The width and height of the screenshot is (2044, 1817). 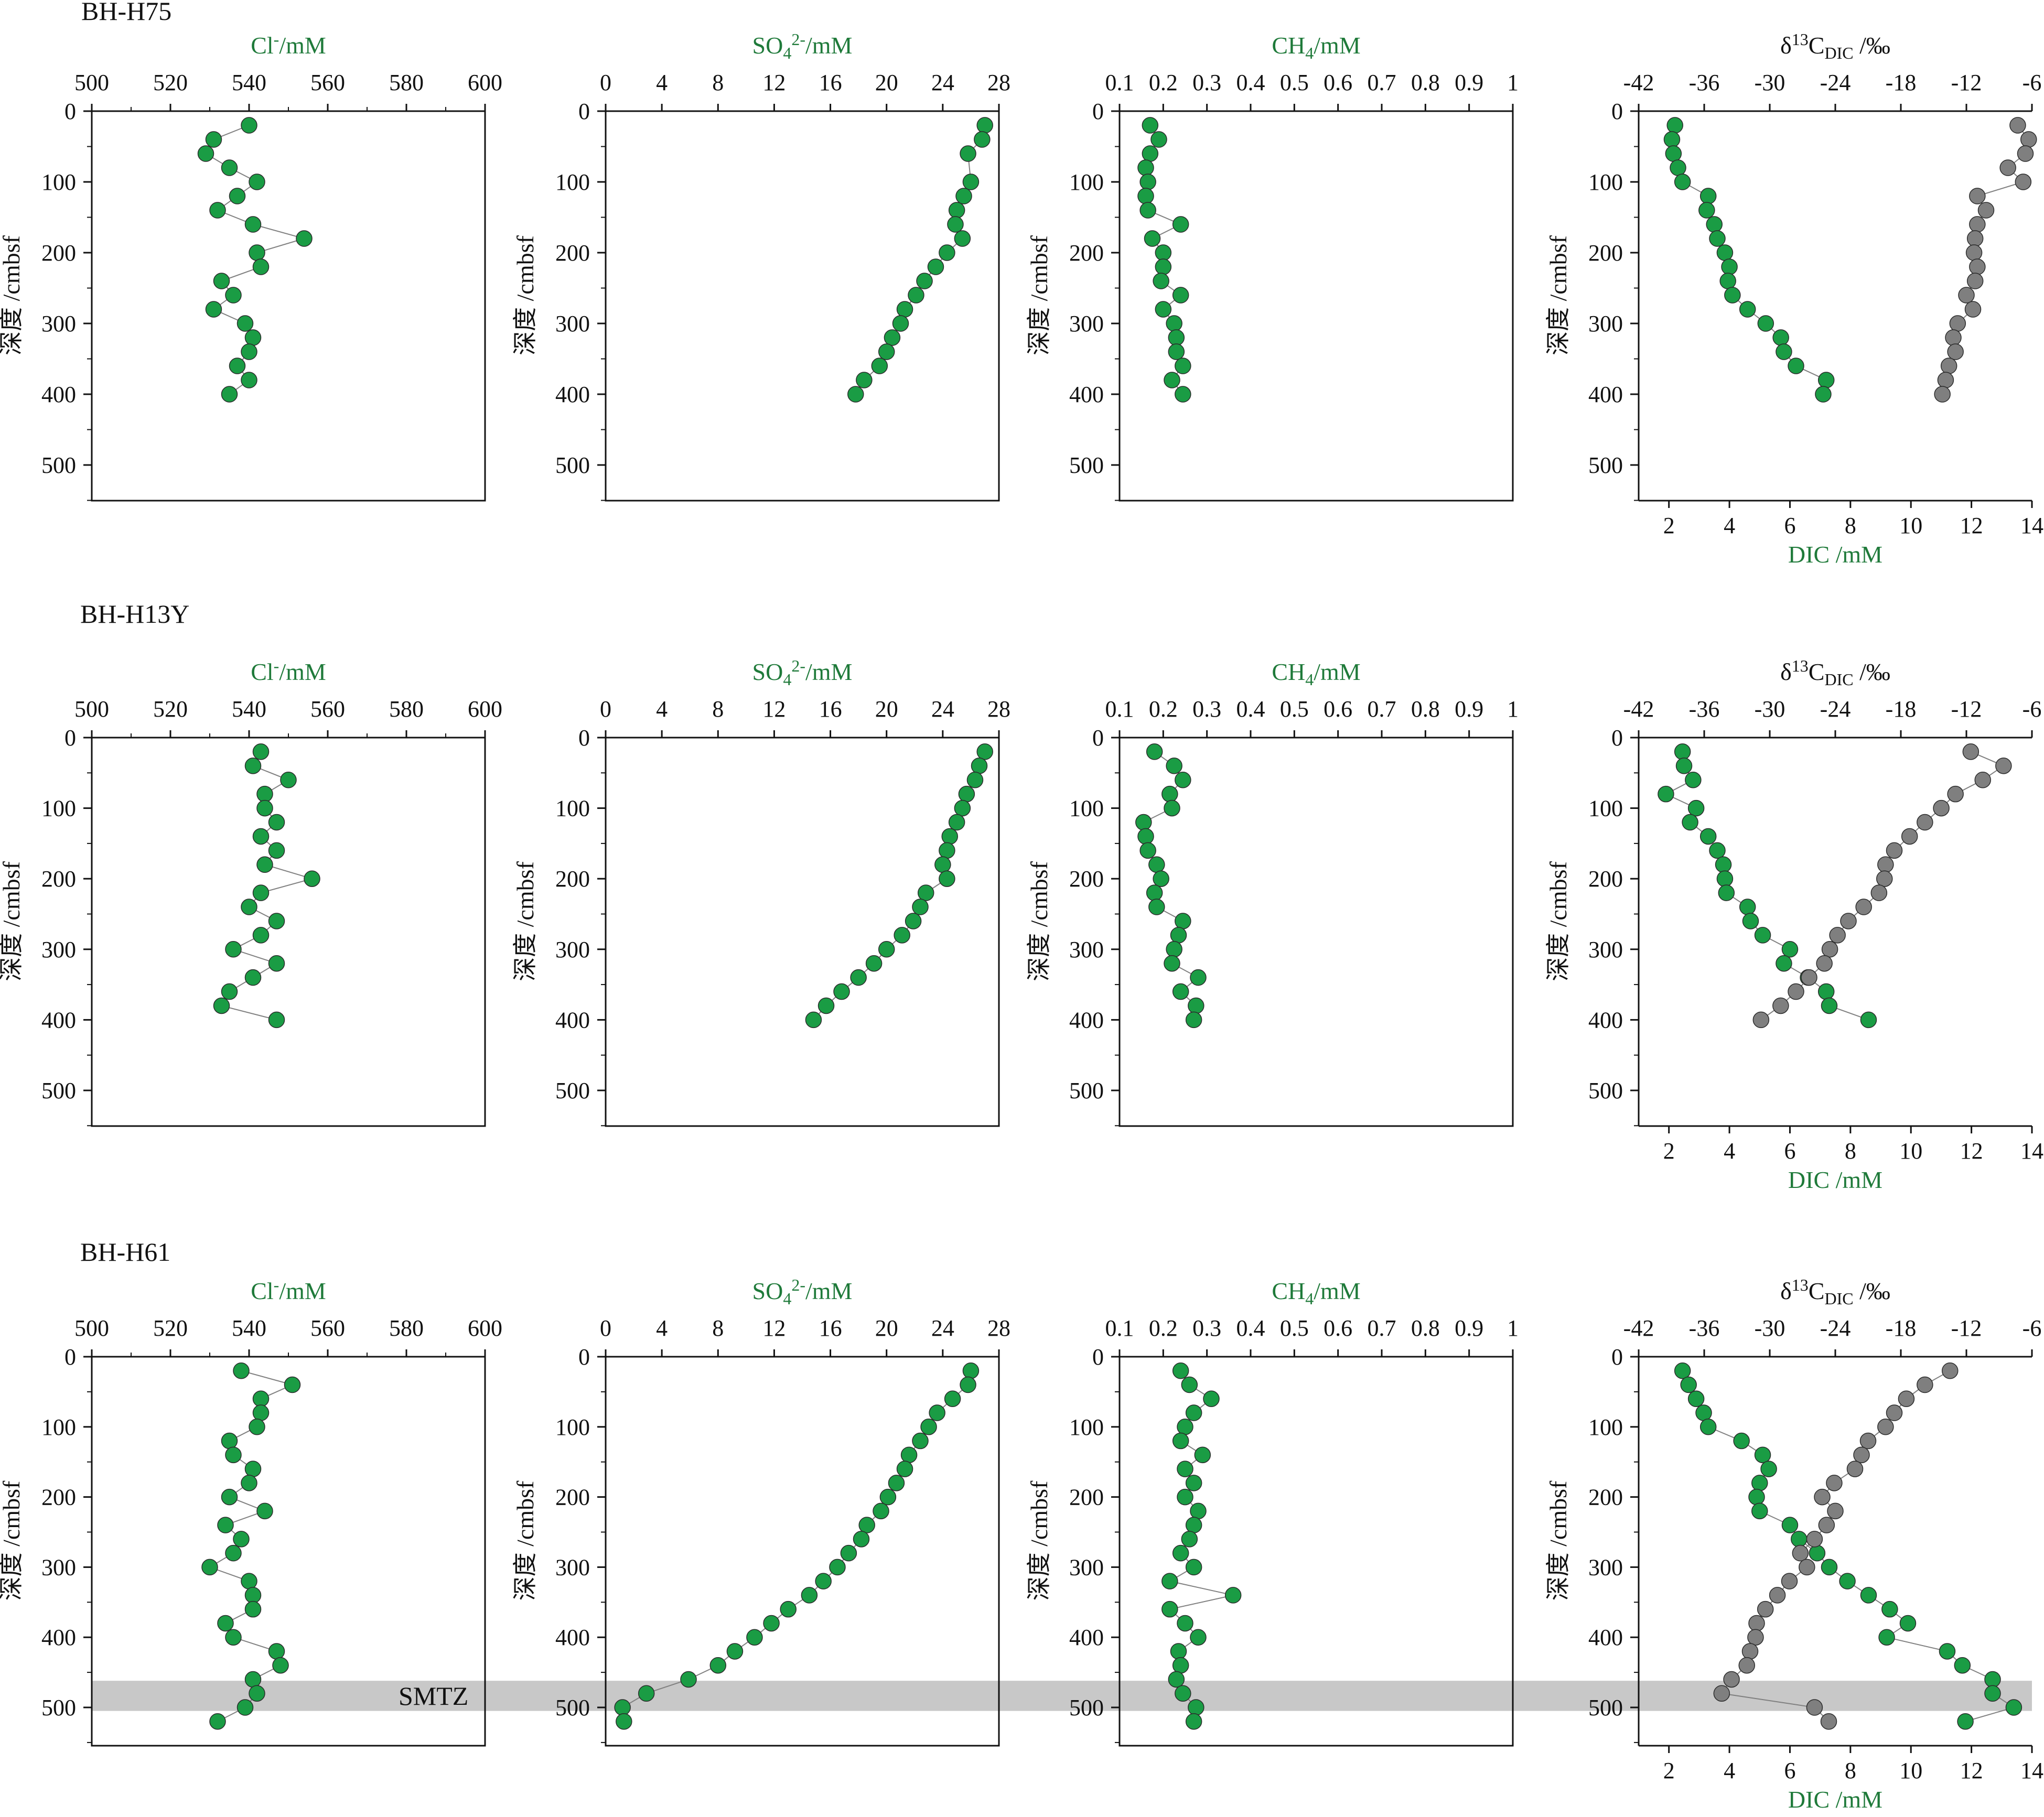 What do you see at coordinates (718, 1328) in the screenshot?
I see `top-tick-label: 8` at bounding box center [718, 1328].